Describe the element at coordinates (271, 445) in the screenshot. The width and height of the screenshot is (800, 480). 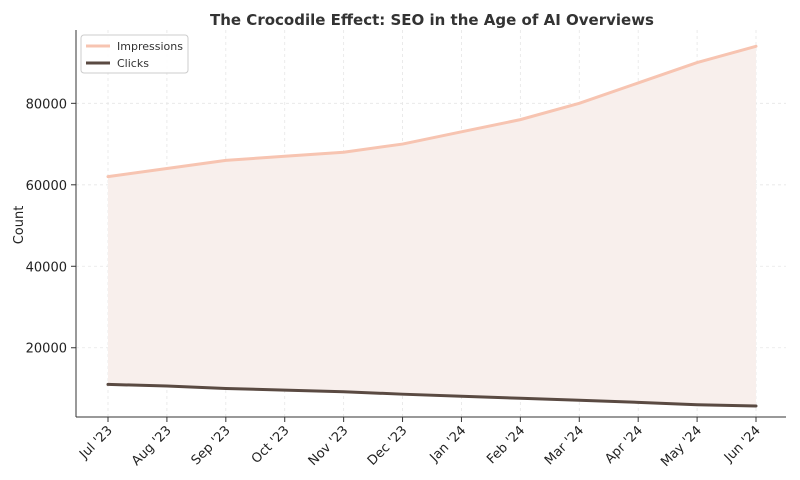
I see `x-tick-label: Oct '23` at that location.